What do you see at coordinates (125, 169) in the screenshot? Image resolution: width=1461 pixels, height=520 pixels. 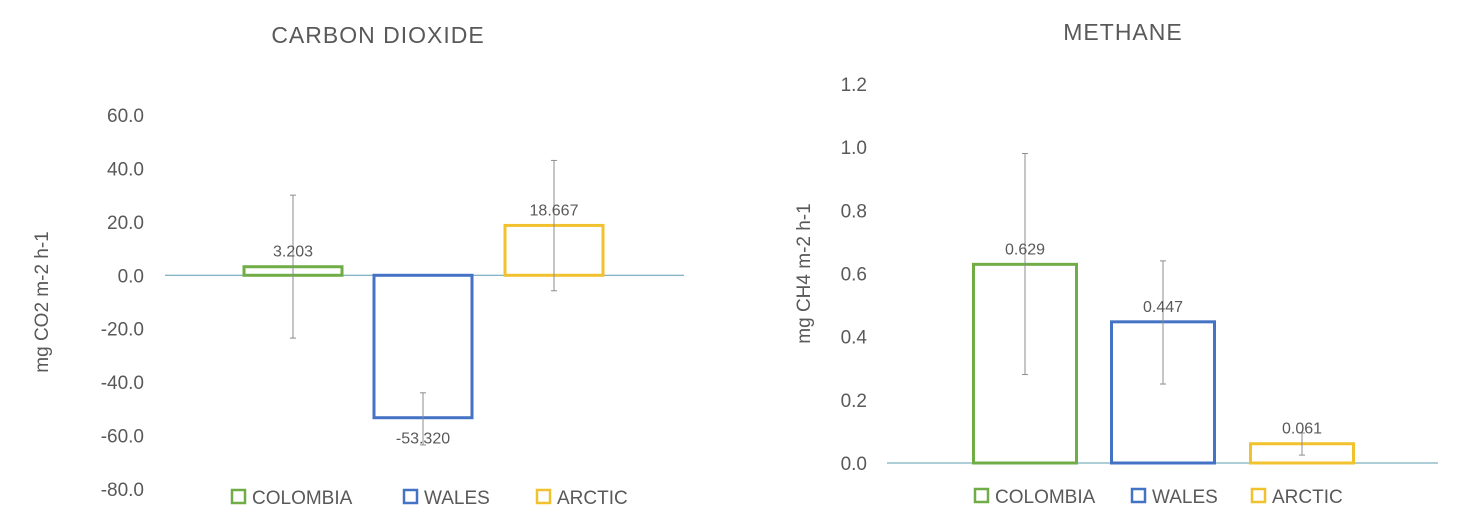 I see `co2-y-tick-label: 40.0` at bounding box center [125, 169].